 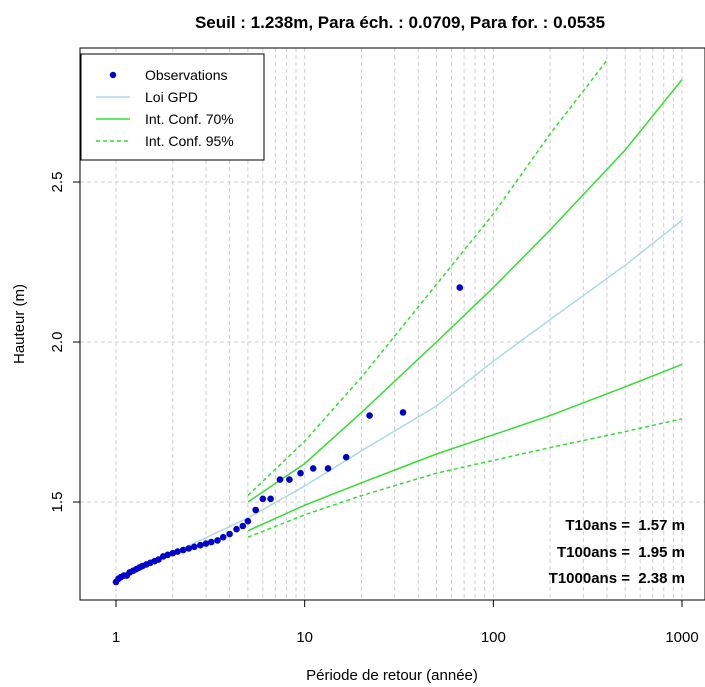 What do you see at coordinates (392, 675) in the screenshot?
I see `x-axis-label: Période de retour (année)` at bounding box center [392, 675].